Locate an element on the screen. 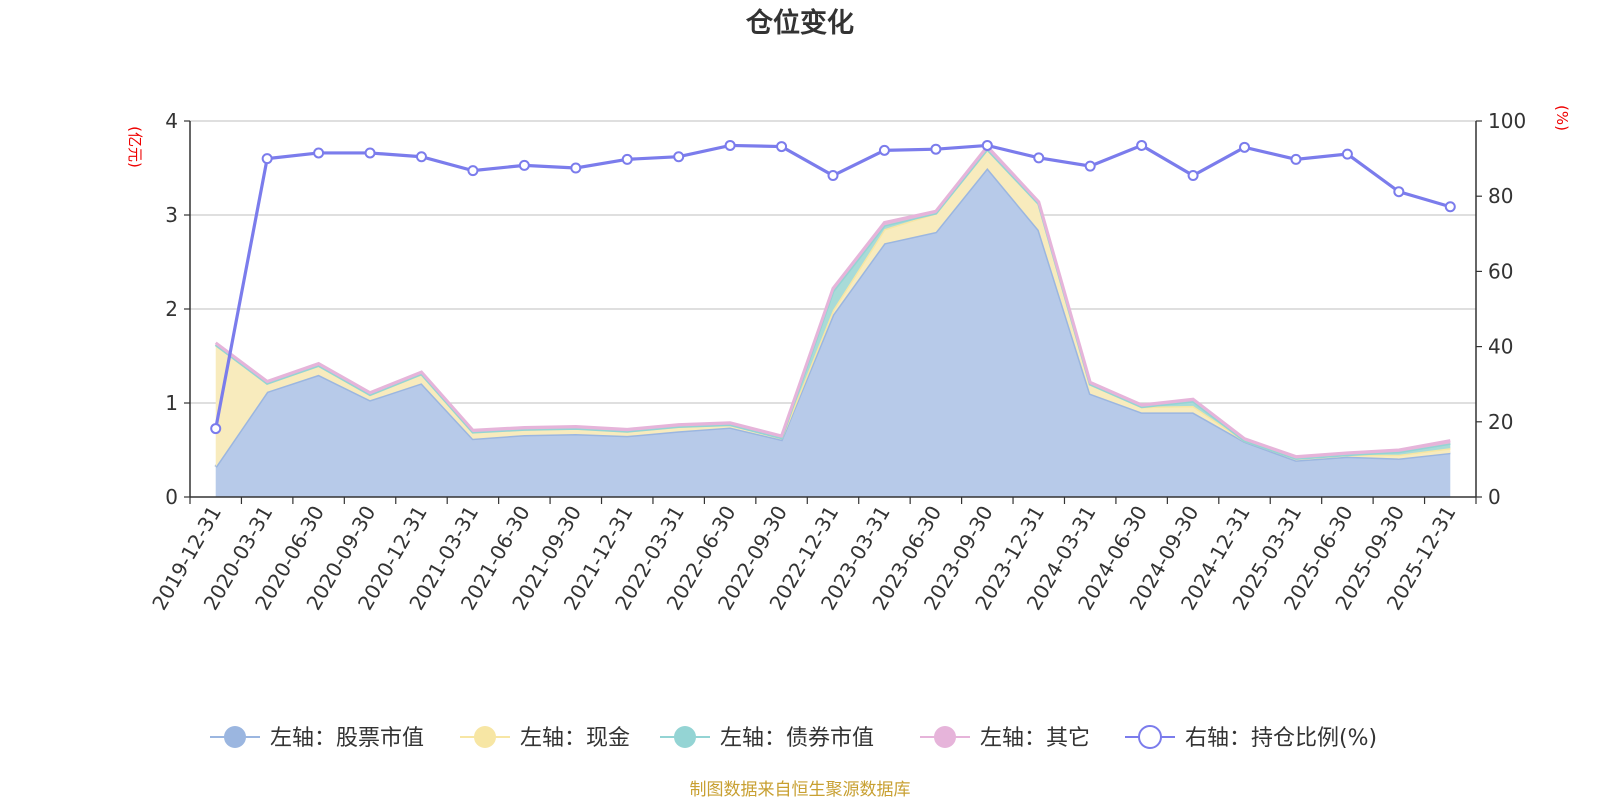  left-axis-tick-label: 4 is located at coordinates (171, 121).